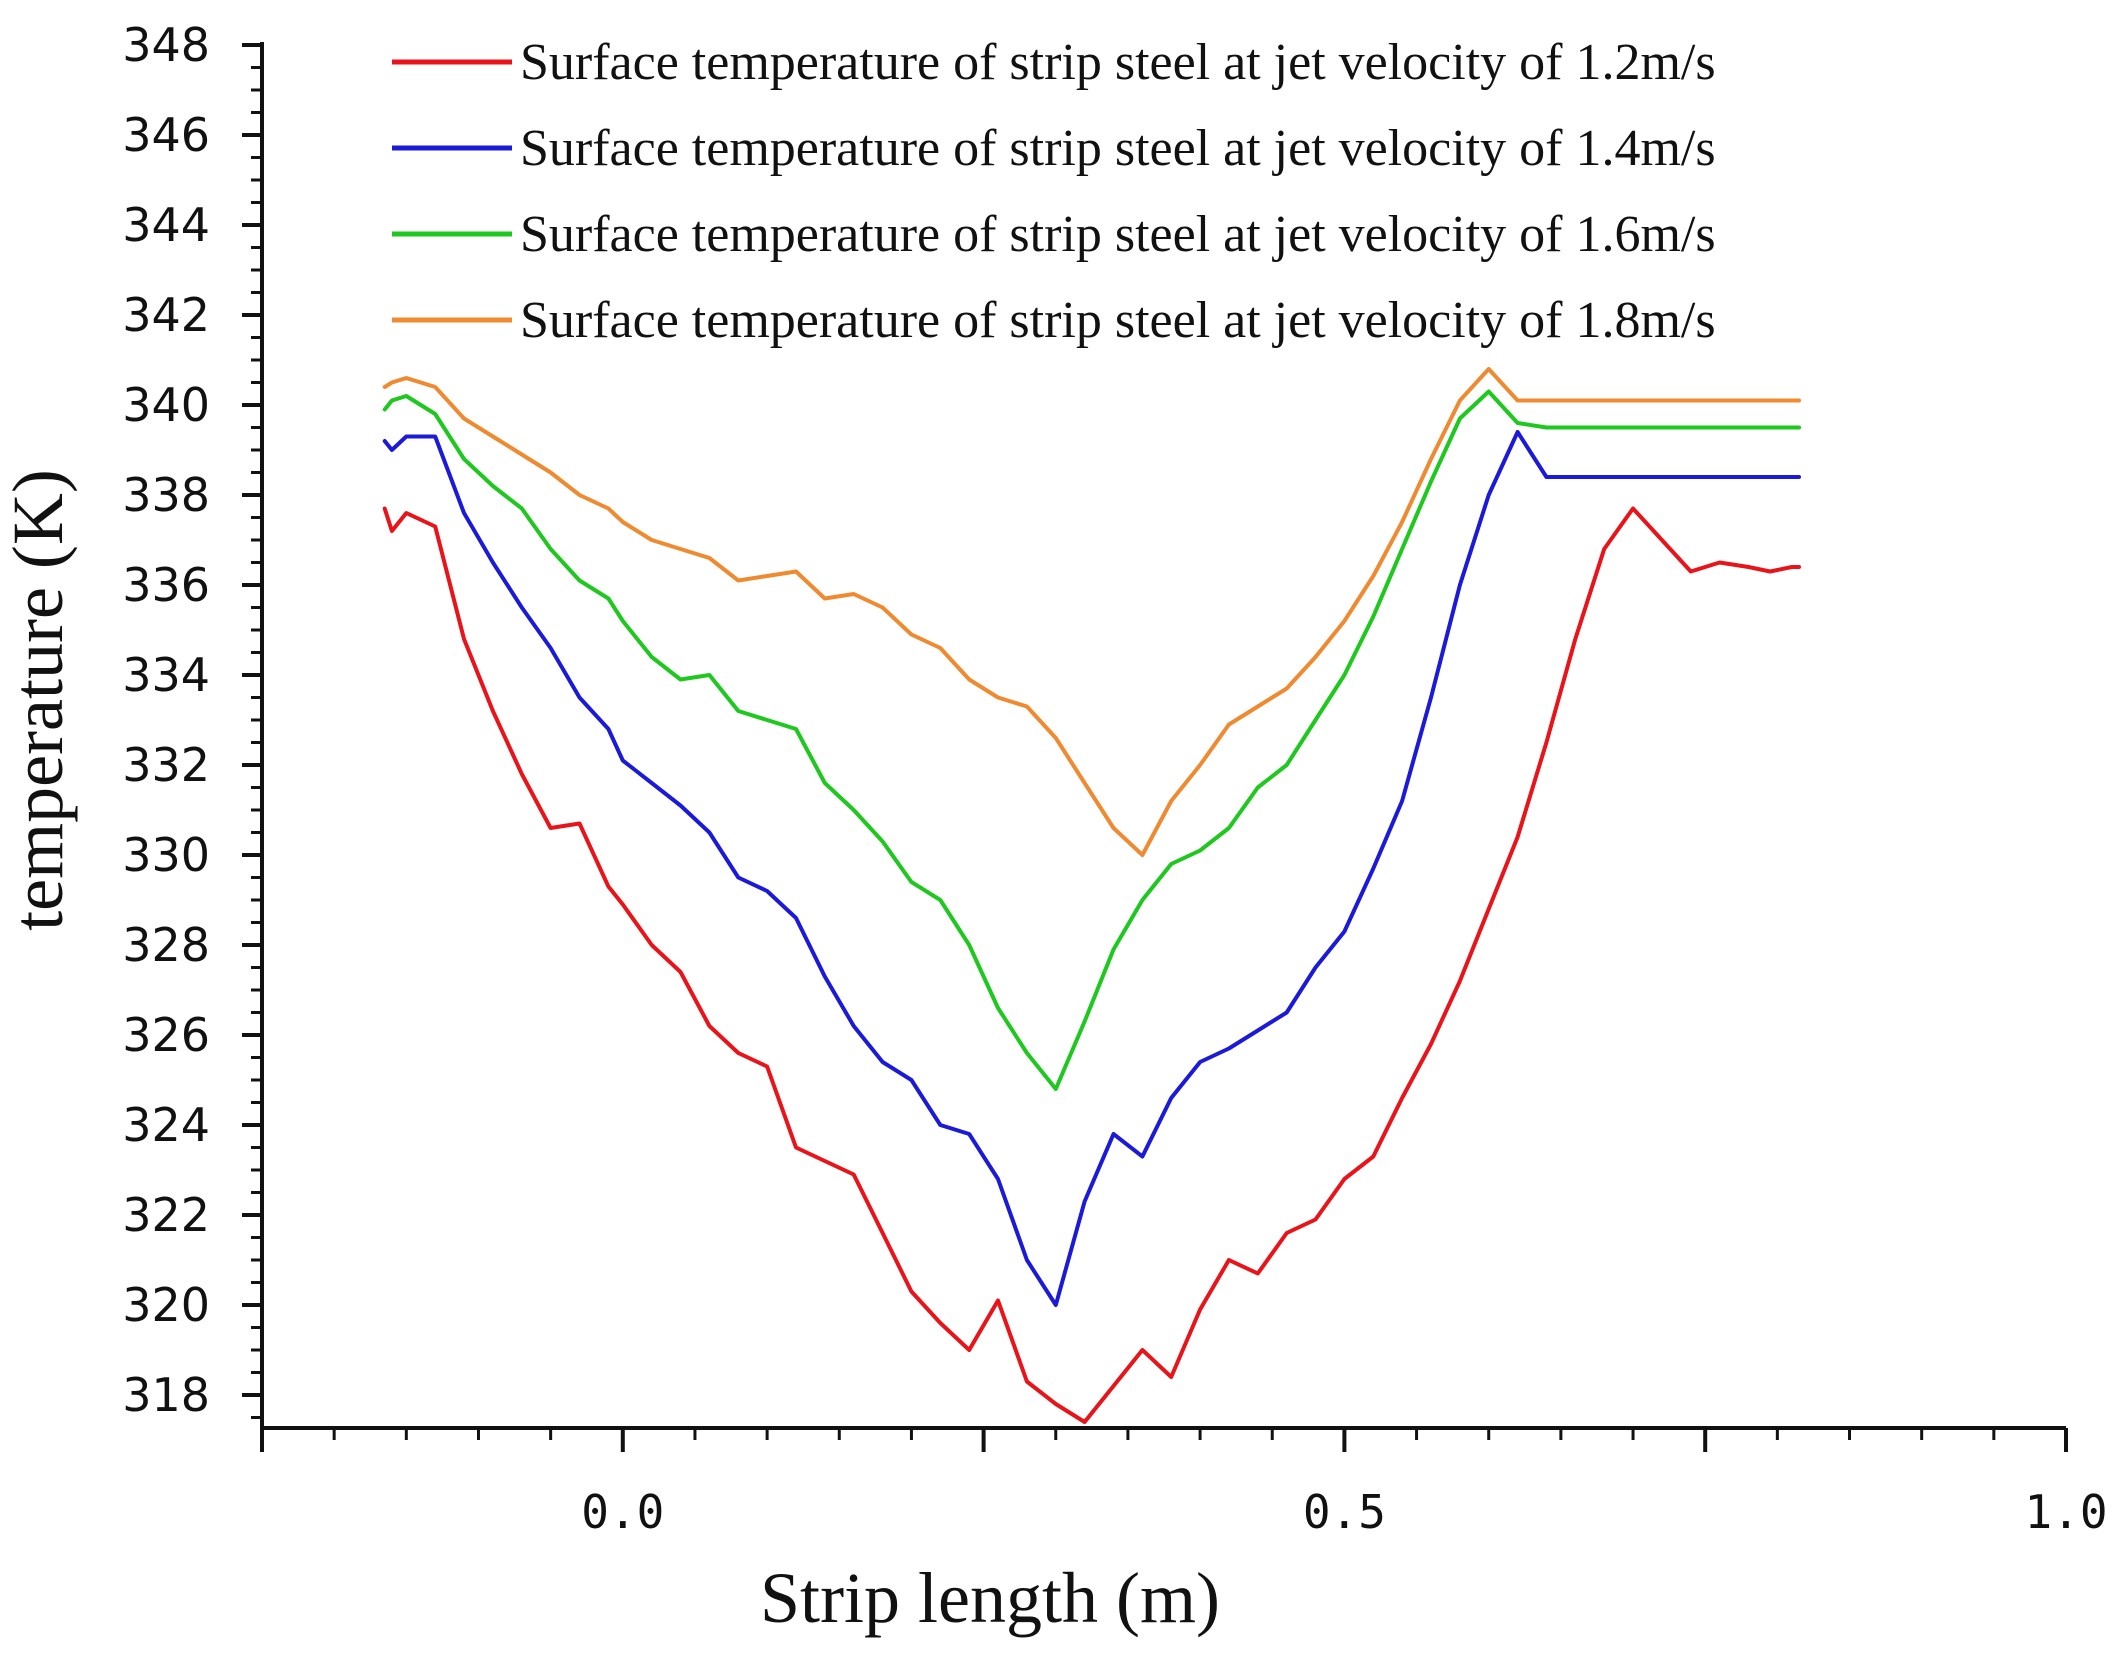 The width and height of the screenshot is (2124, 1664). What do you see at coordinates (166, 1395) in the screenshot?
I see `y-tick-label: 318` at bounding box center [166, 1395].